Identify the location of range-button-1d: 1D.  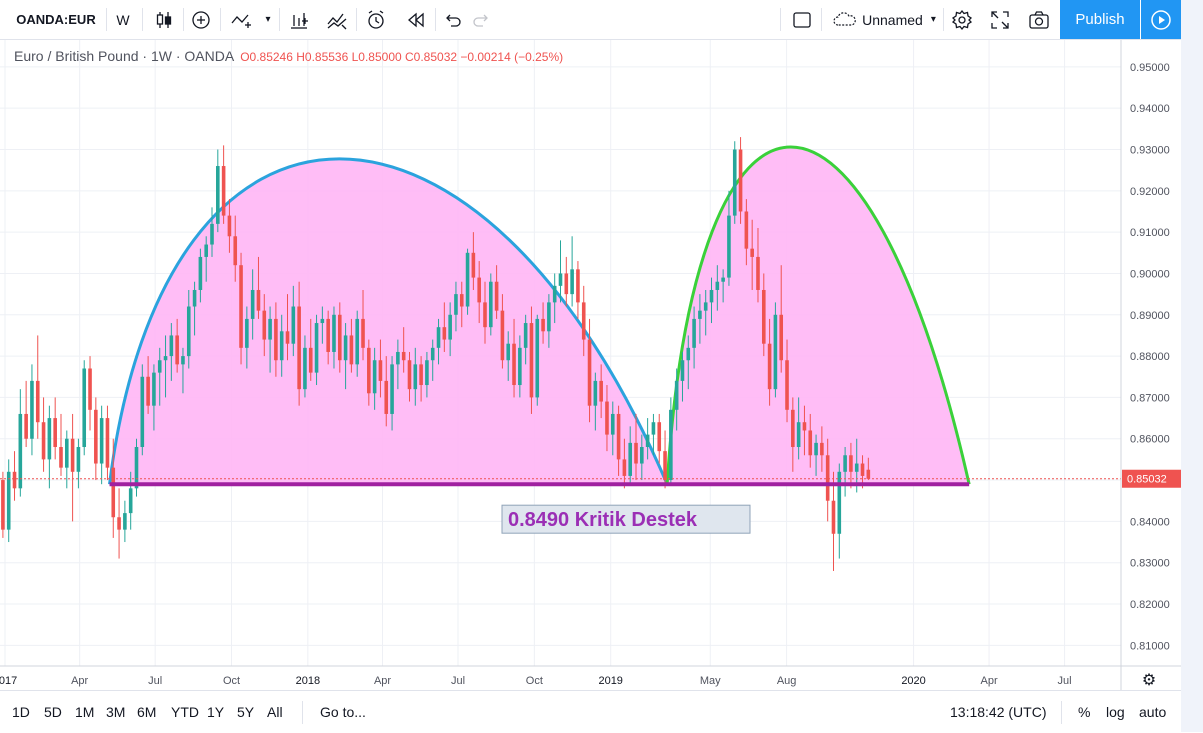
(21, 712).